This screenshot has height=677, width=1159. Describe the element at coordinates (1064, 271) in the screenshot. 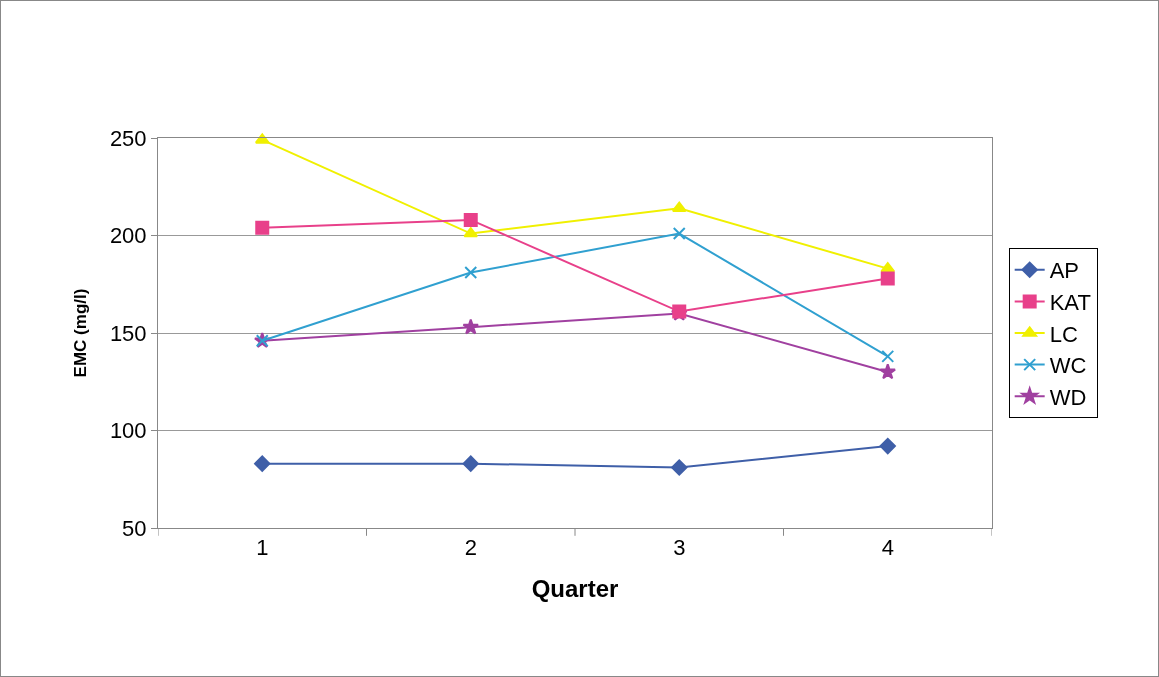

I see `legend-label: AP` at that location.